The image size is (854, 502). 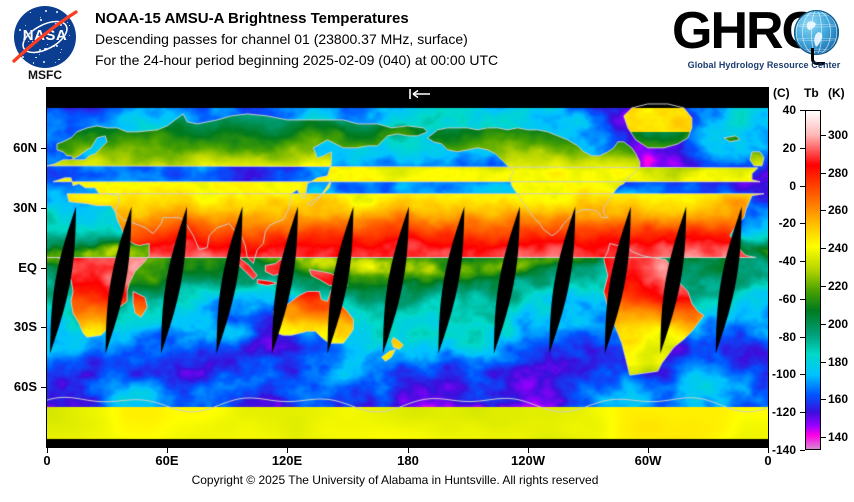 I want to click on colorbar-variable-label: Tb, so click(x=811, y=93).